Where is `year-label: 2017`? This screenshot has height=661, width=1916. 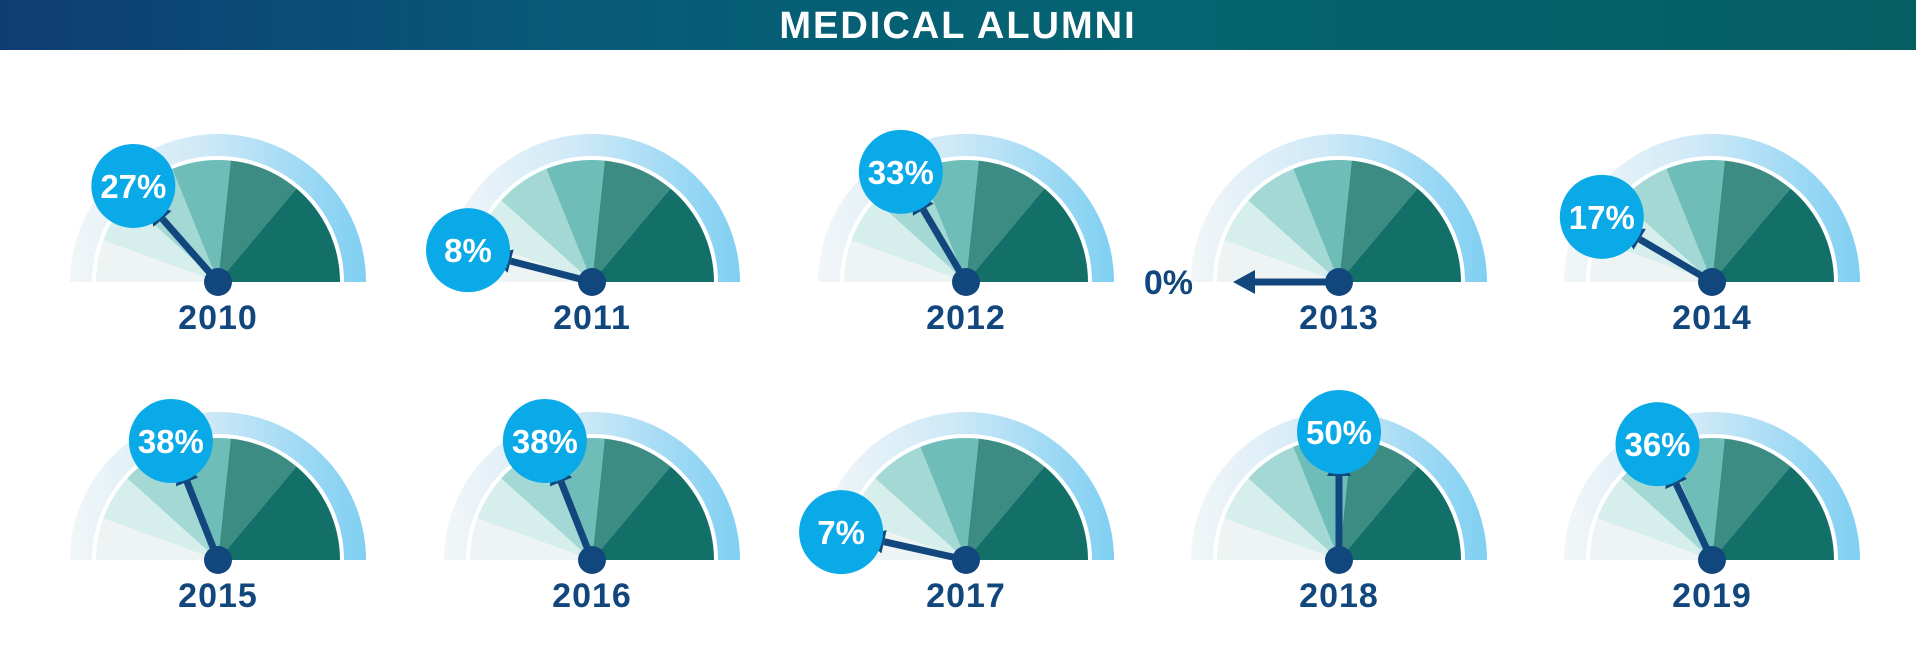 year-label: 2017 is located at coordinates (966, 596).